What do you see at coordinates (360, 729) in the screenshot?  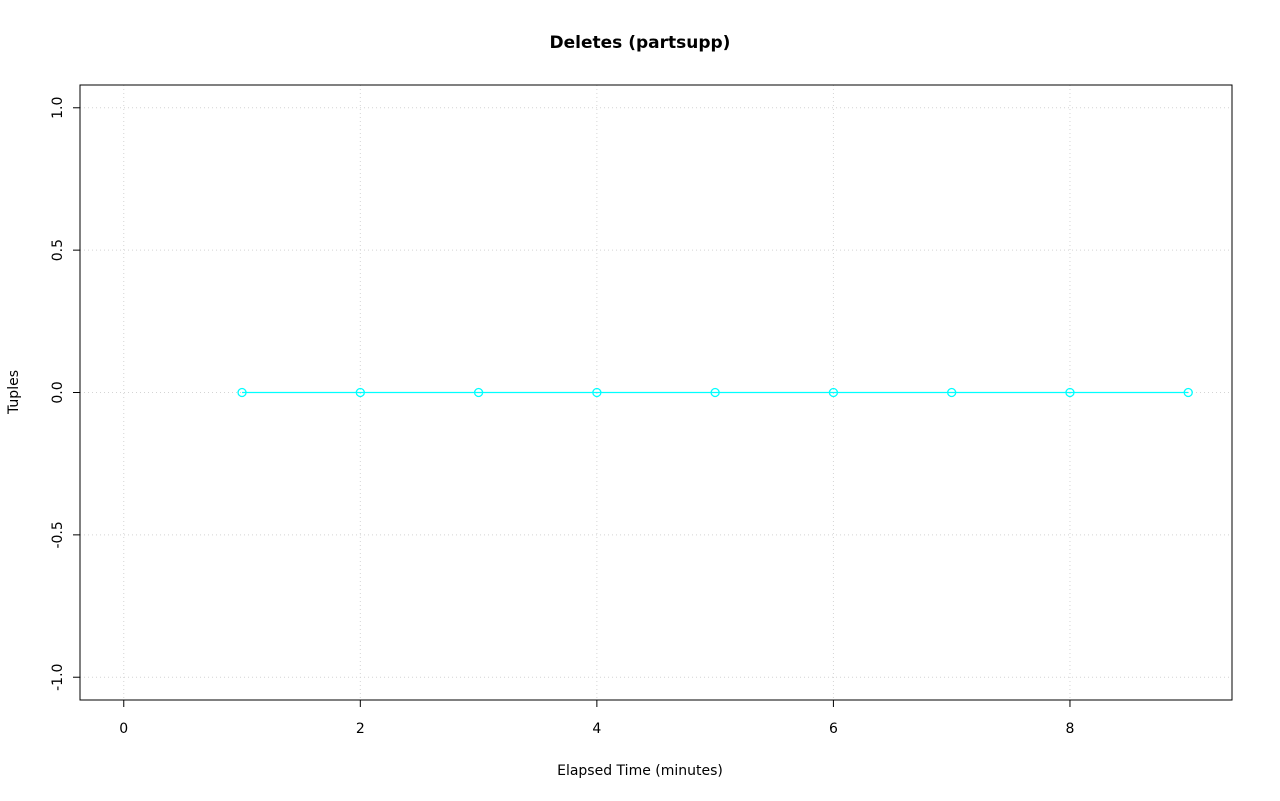 I see `x-tick-label: 2` at bounding box center [360, 729].